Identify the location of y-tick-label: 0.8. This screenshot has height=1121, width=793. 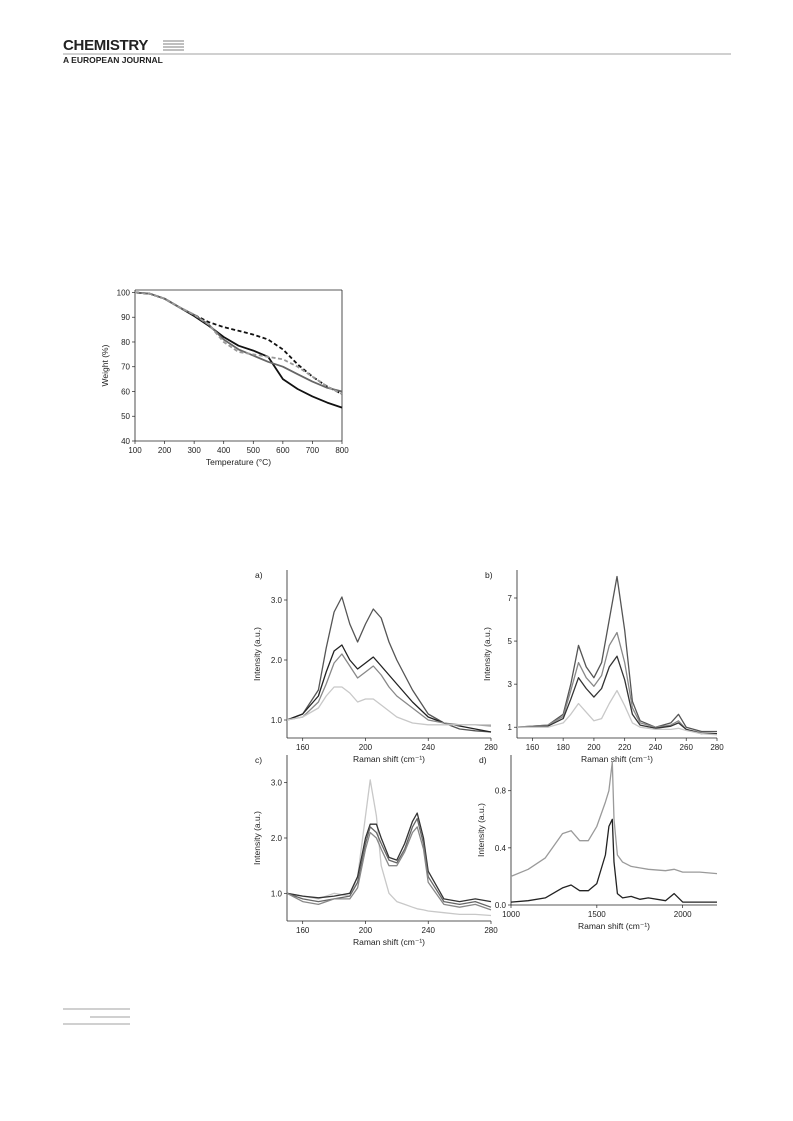
(501, 791).